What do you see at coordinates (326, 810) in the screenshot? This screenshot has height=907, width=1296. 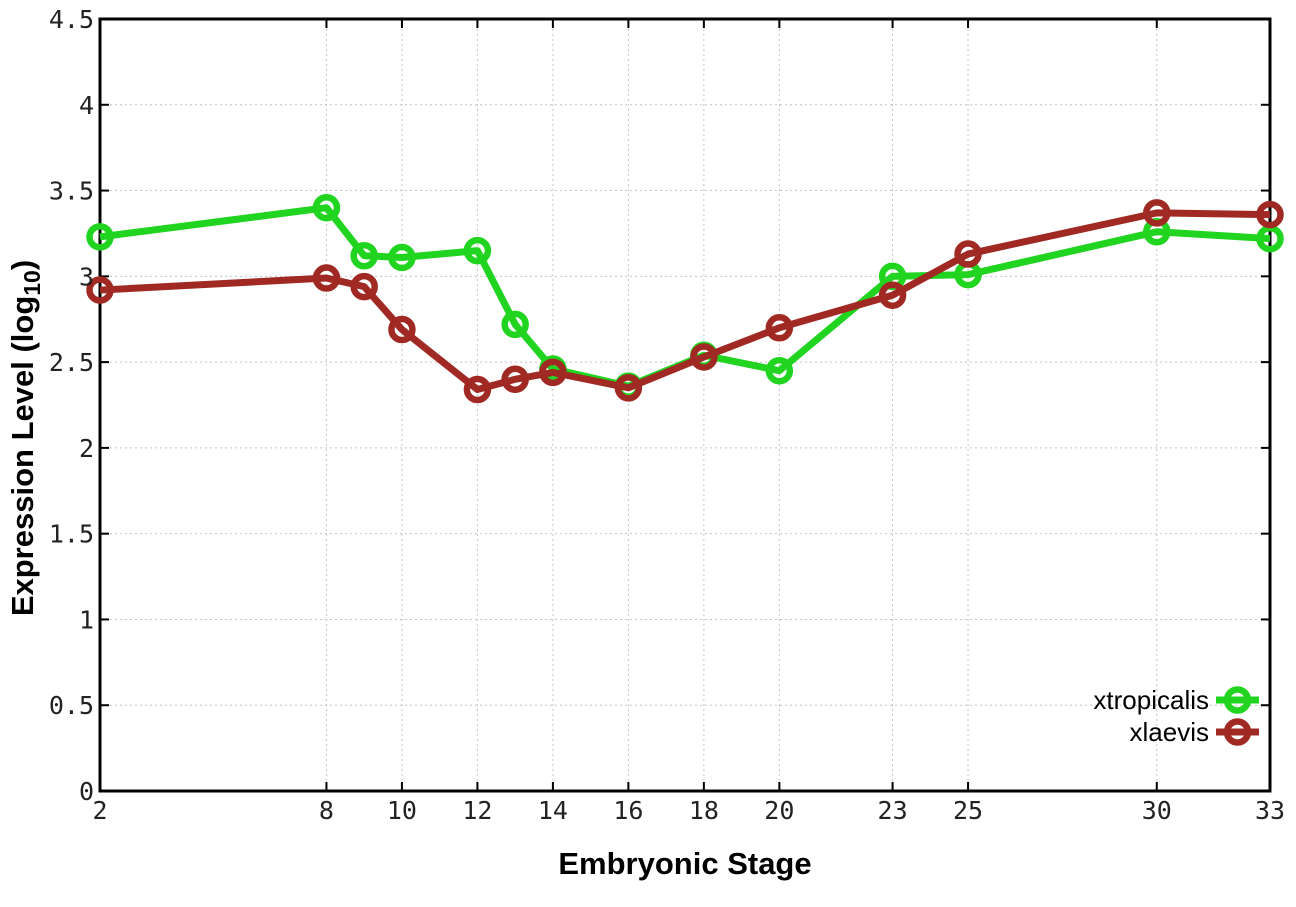 I see `x-tick-label: 8` at bounding box center [326, 810].